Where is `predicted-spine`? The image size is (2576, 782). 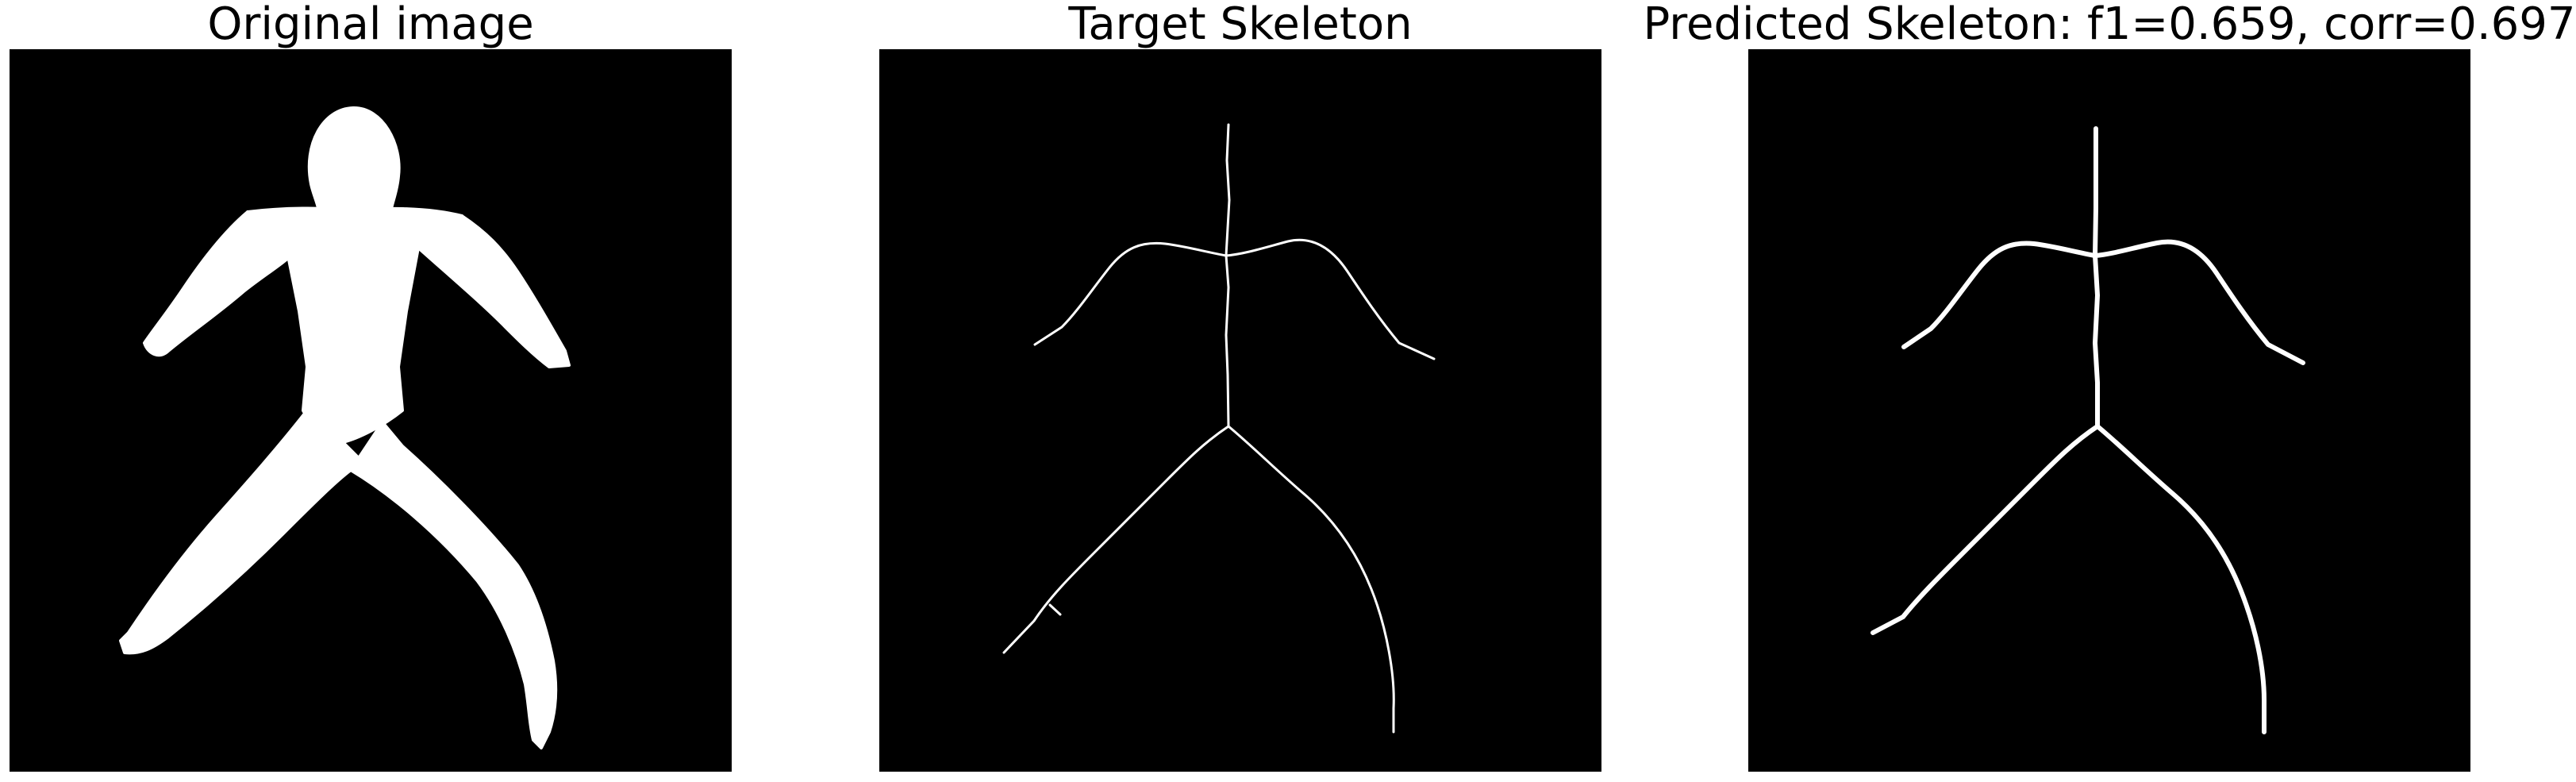
predicted-spine is located at coordinates (2096, 277).